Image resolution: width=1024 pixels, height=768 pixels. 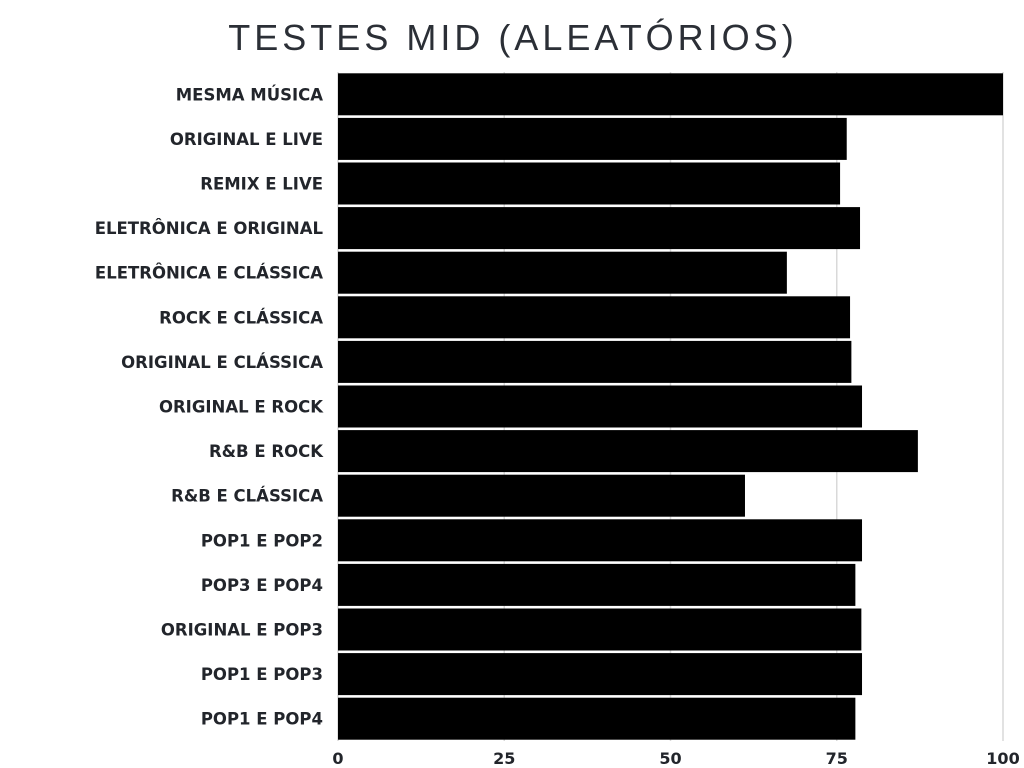 What do you see at coordinates (504, 758) in the screenshot?
I see `x-tick-label: 25` at bounding box center [504, 758].